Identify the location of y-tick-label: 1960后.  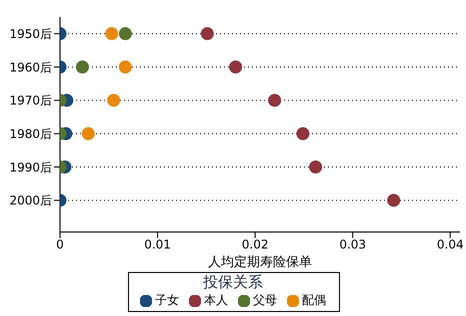
(30, 67).